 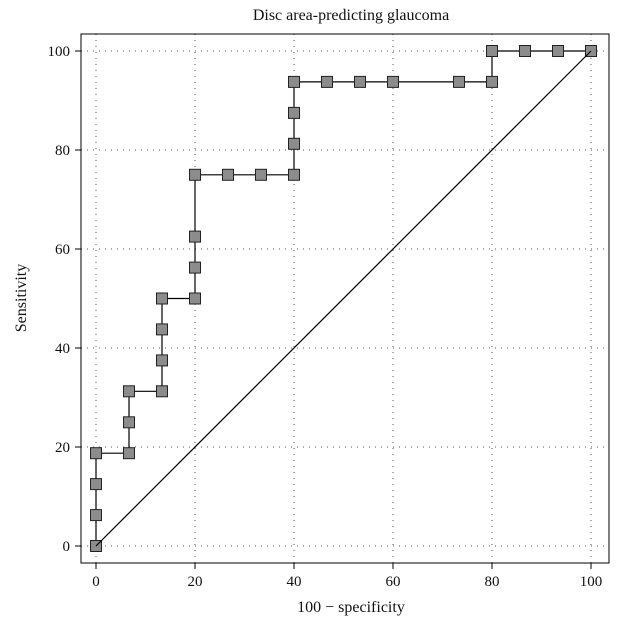 I want to click on y-tick-label: 100, so click(x=59, y=52).